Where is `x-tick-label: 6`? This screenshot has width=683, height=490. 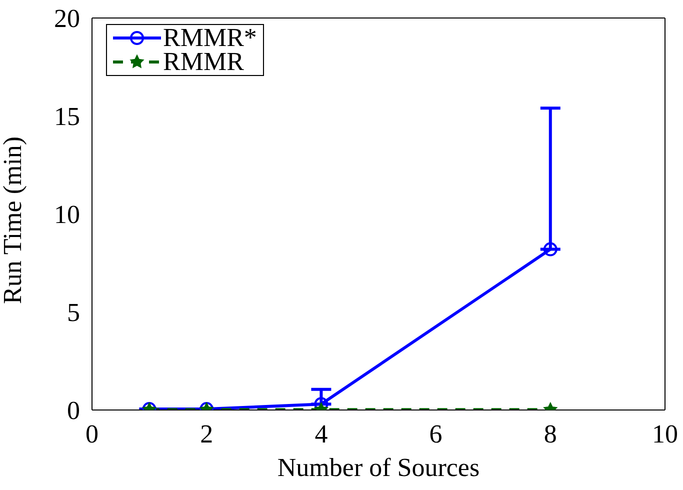
x-tick-label: 6 is located at coordinates (435, 433).